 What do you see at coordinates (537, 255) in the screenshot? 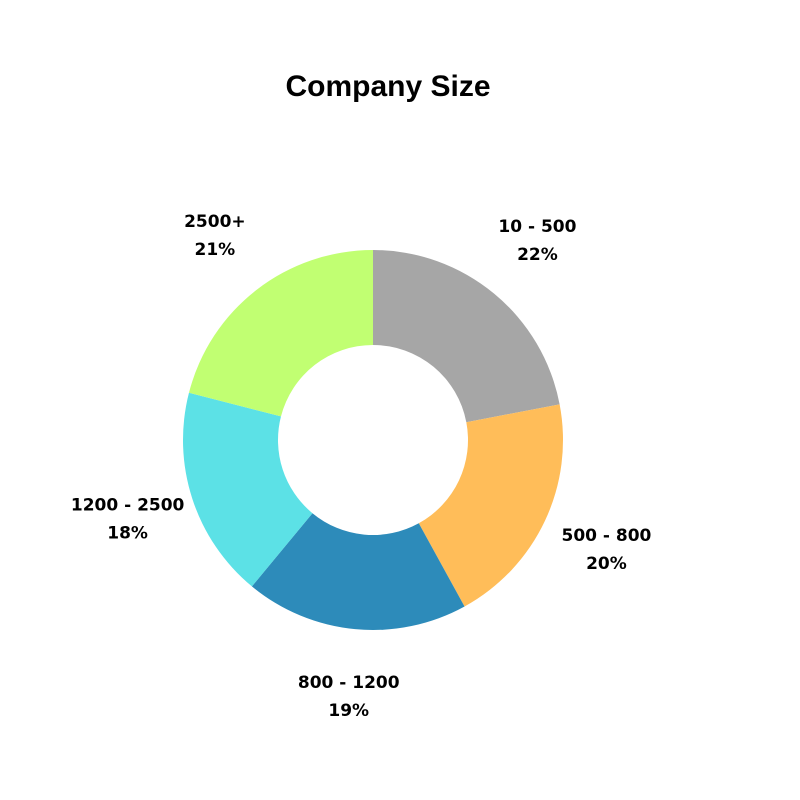
I see `slice-value-label: 22%` at bounding box center [537, 255].